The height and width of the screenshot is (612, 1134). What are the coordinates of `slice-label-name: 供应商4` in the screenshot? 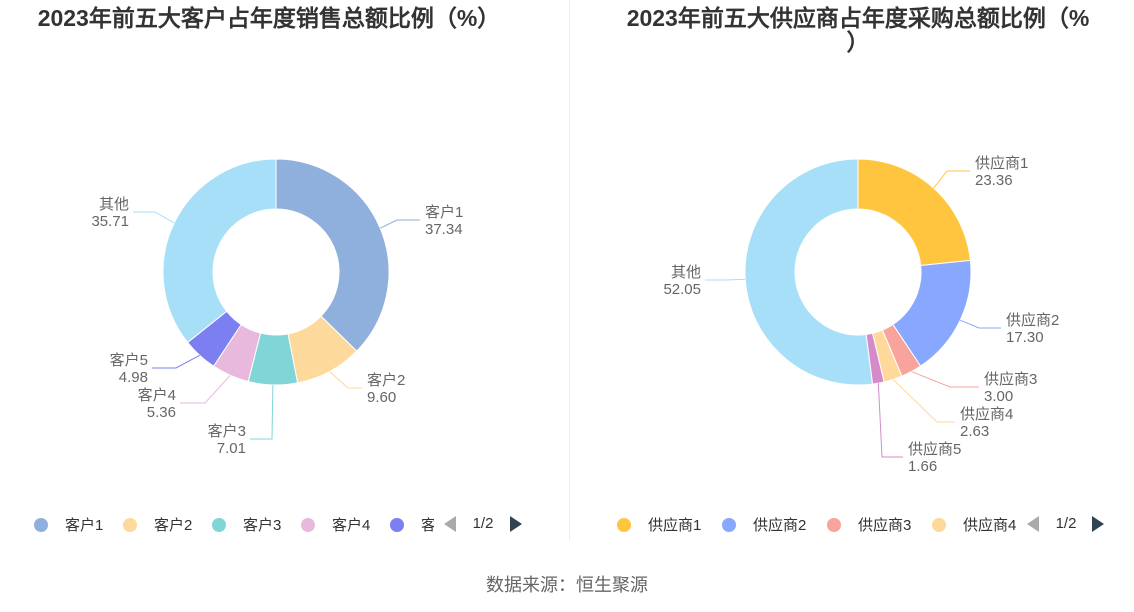 It's located at (986, 414).